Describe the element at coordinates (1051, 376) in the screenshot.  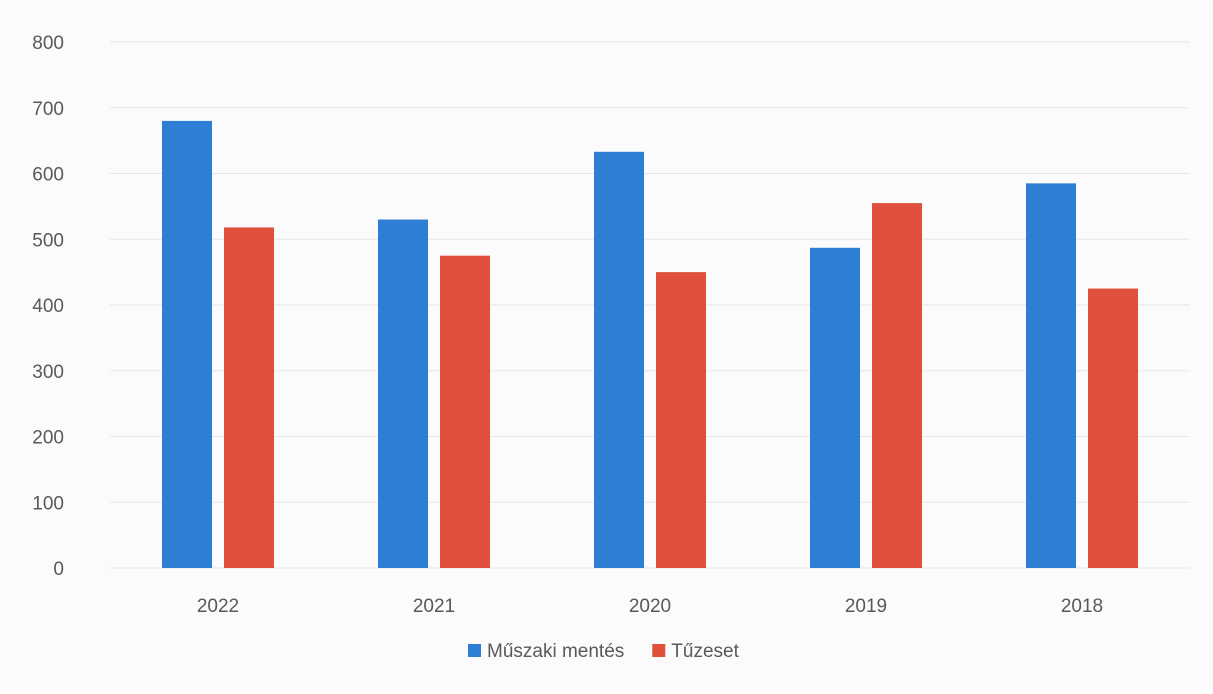
I see `bar-muszaki-mentes-2018` at that location.